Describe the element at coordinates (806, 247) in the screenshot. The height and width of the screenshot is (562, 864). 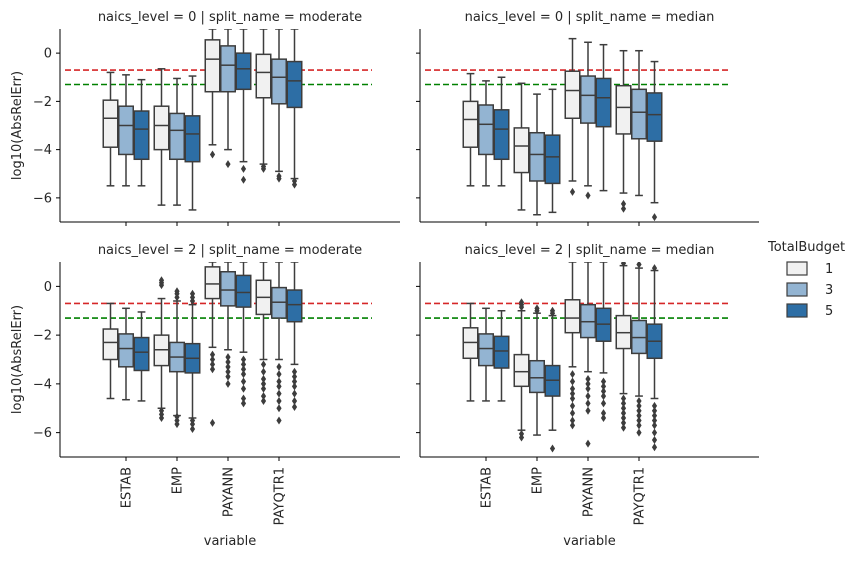
I see `legend-title: TotalBudget` at that location.